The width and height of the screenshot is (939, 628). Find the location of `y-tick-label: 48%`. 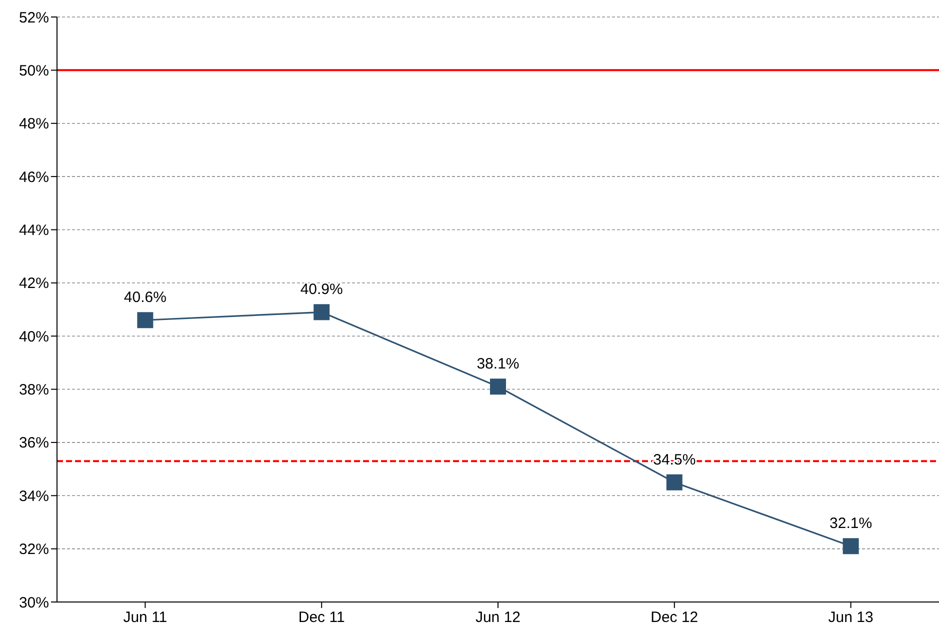

y-tick-label: 48% is located at coordinates (33, 124).